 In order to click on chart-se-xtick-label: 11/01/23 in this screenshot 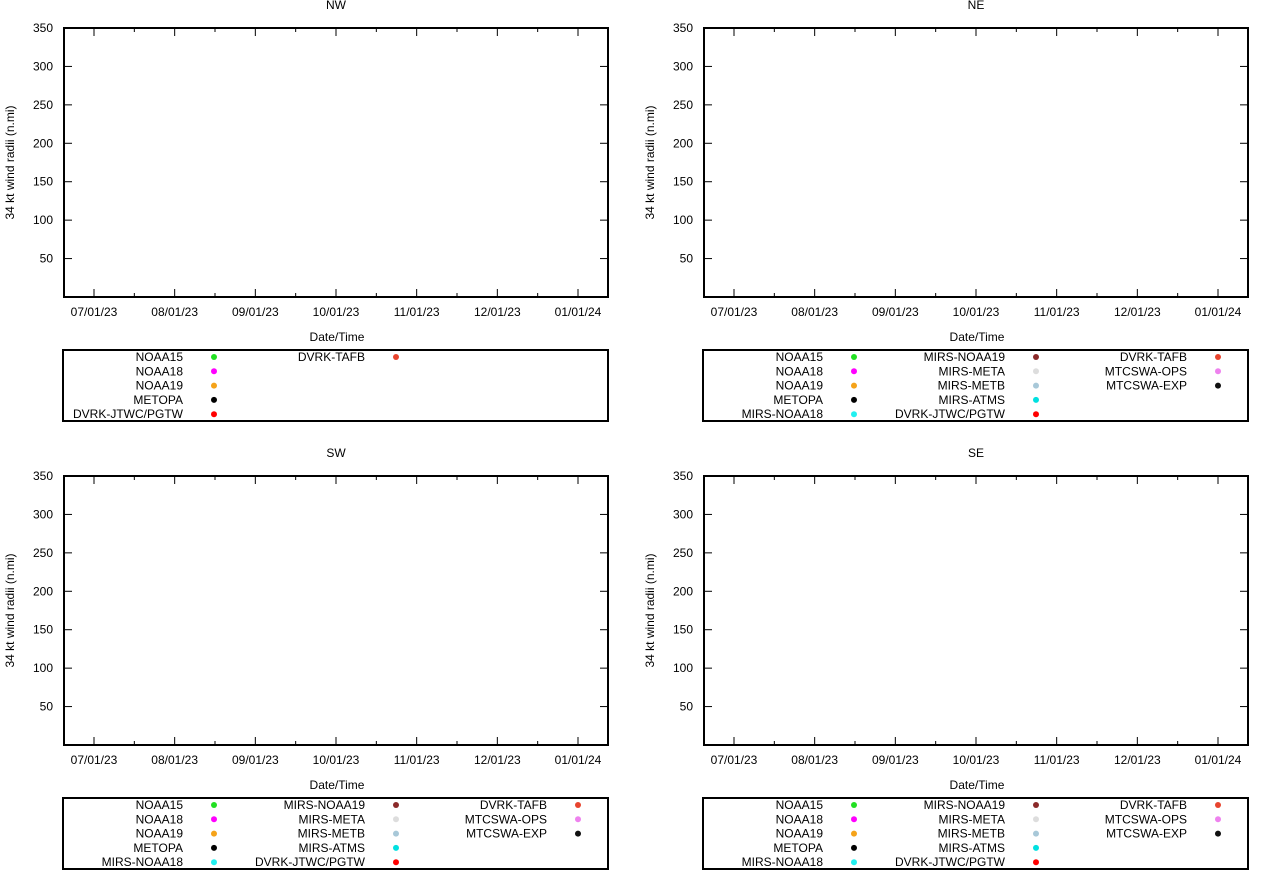, I will do `click(1057, 760)`.